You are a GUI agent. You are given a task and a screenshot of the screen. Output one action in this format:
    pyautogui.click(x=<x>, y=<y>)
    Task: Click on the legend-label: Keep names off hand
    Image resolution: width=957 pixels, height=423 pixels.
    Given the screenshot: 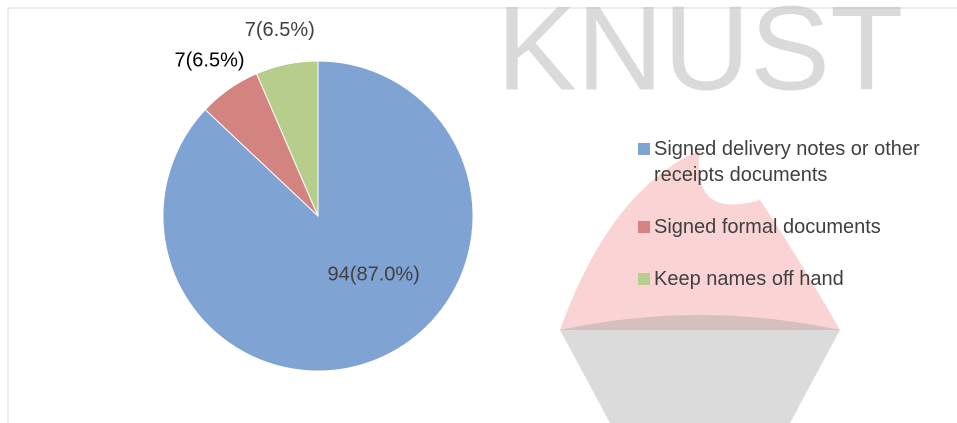 What is the action you would take?
    pyautogui.click(x=749, y=279)
    